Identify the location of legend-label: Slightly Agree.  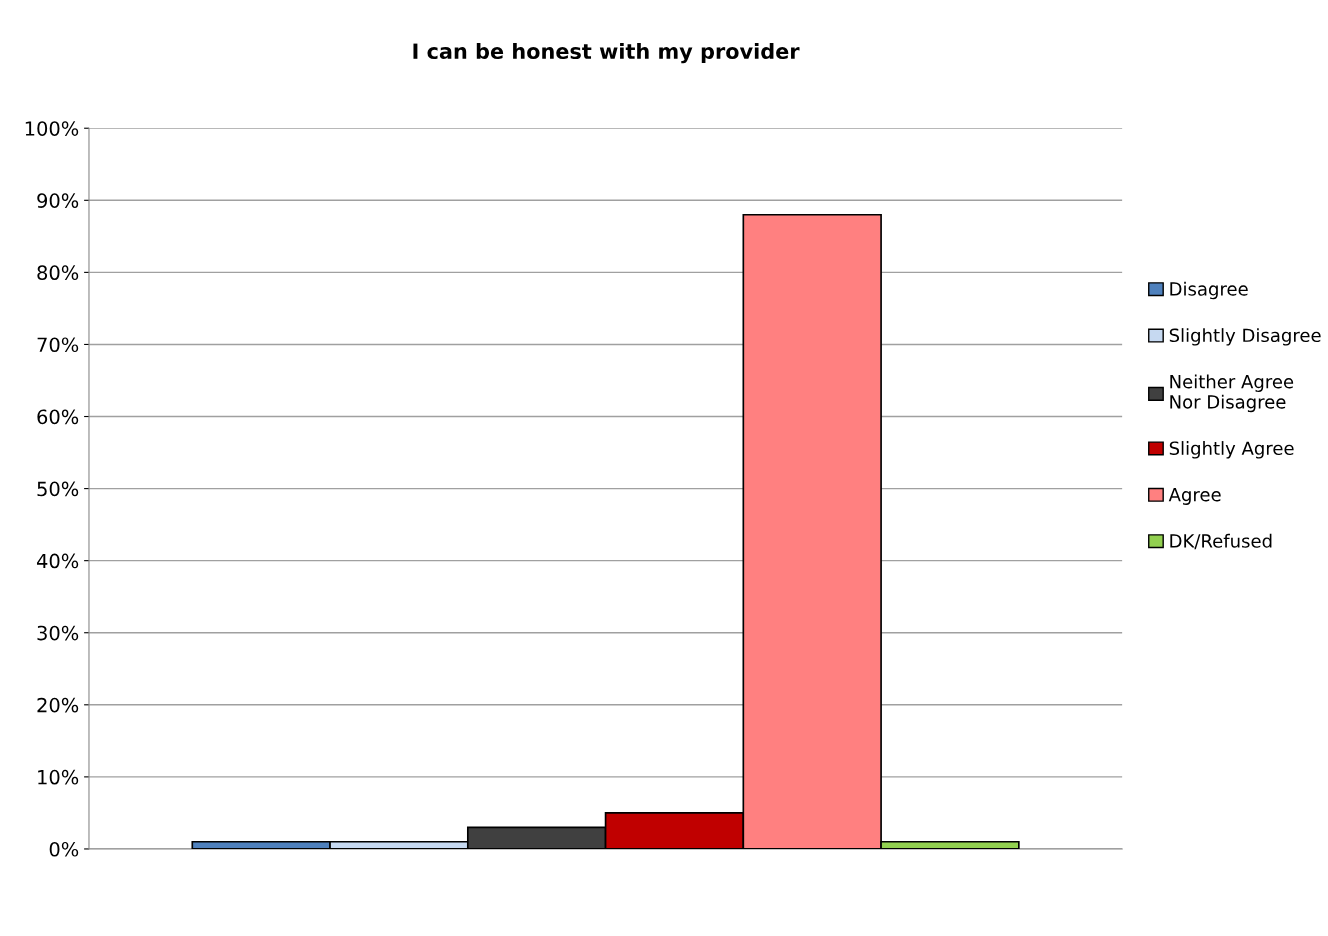
(1231, 450).